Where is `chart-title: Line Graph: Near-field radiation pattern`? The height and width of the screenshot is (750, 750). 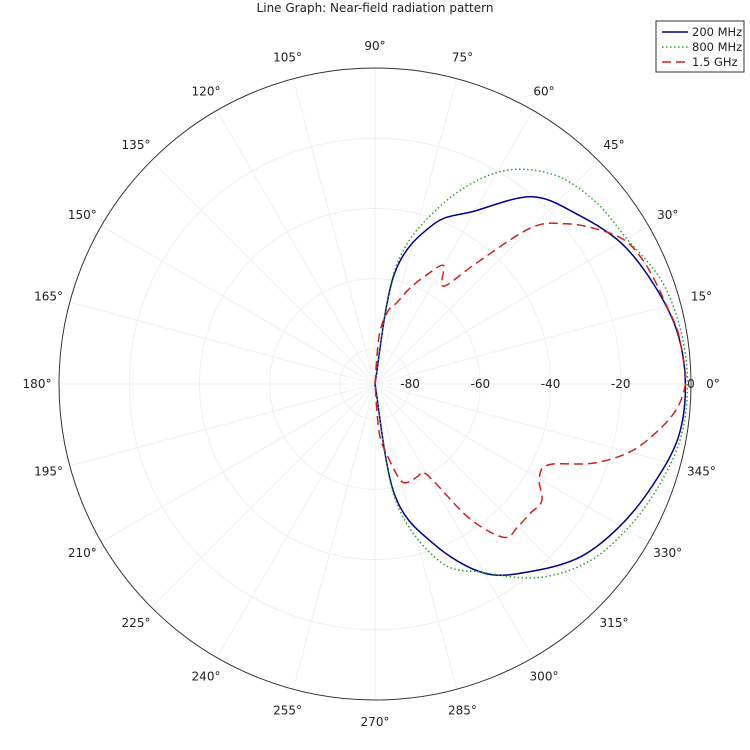 chart-title: Line Graph: Near-field radiation pattern is located at coordinates (375, 8).